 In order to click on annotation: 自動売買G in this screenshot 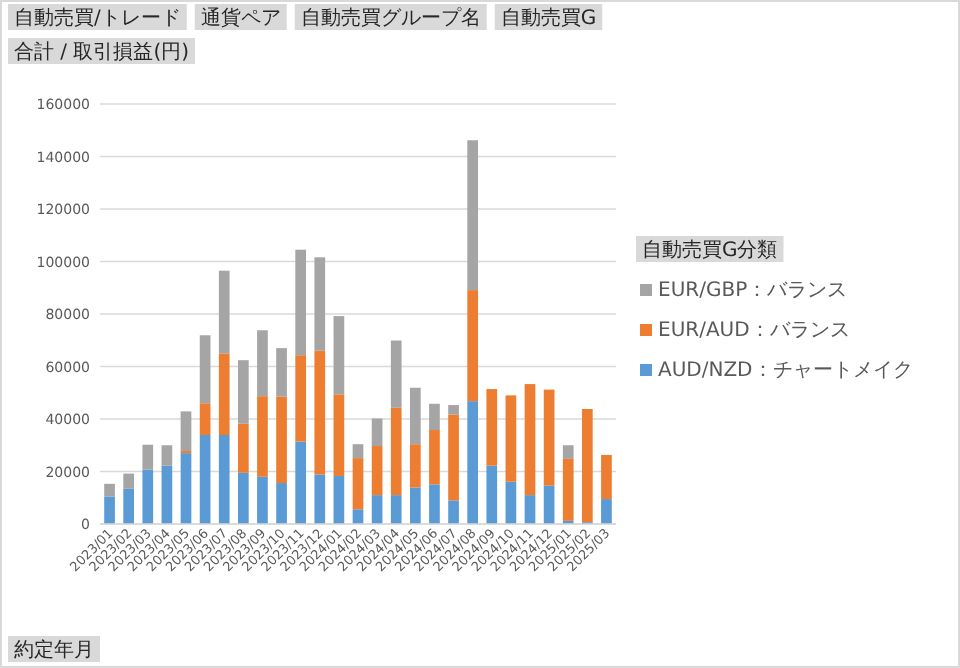, I will do `click(548, 17)`.